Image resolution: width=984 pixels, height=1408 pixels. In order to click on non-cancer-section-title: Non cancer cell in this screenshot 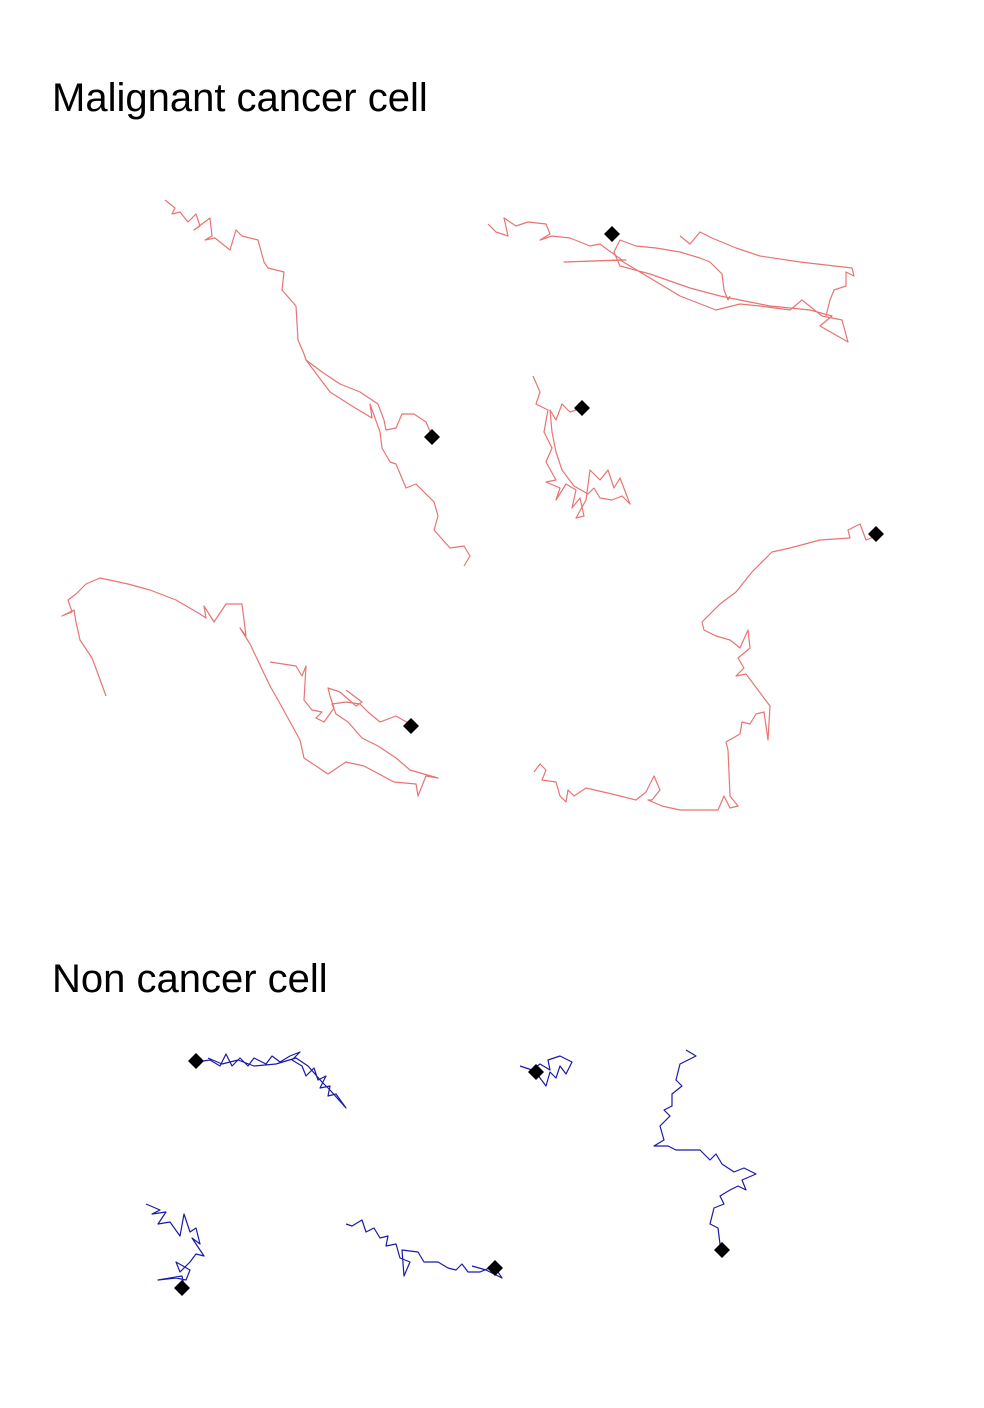, I will do `click(190, 979)`.